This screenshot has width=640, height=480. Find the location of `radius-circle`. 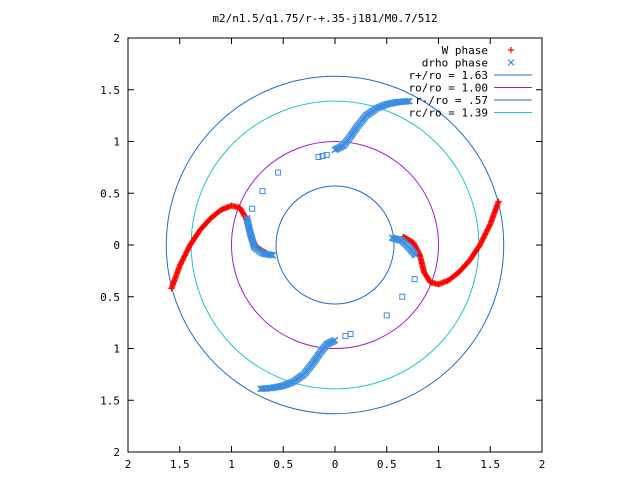

radius-circle is located at coordinates (335, 245).